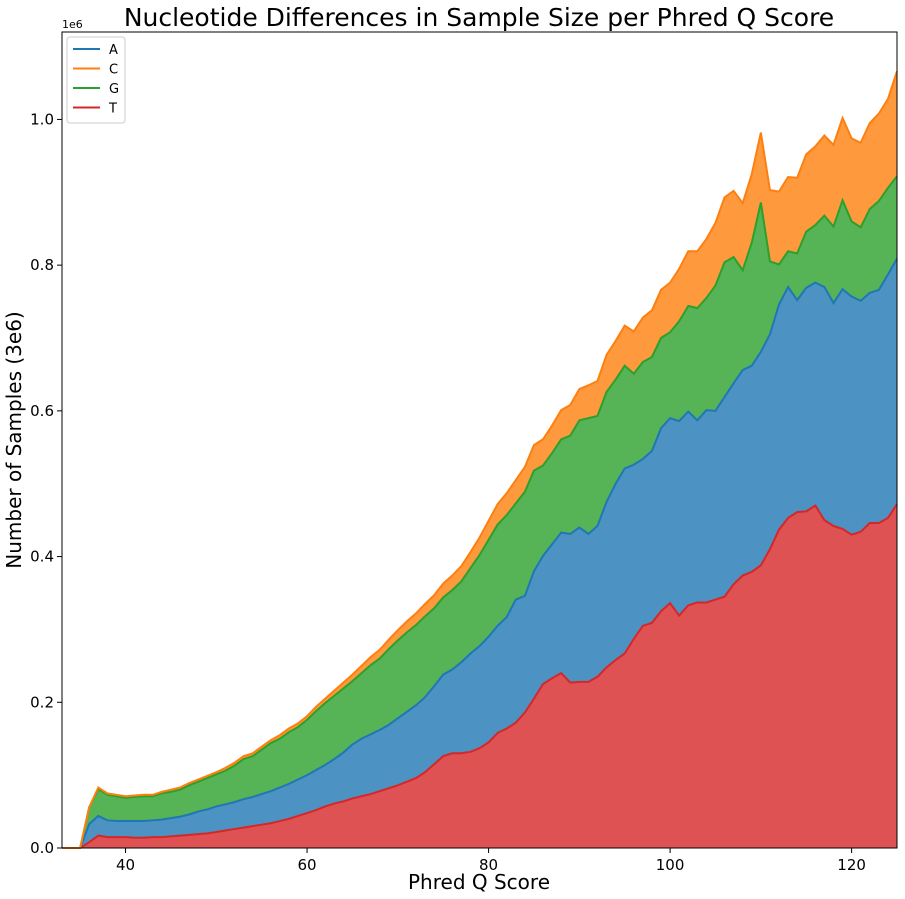 Image resolution: width=905 pixels, height=899 pixels. What do you see at coordinates (113, 70) in the screenshot?
I see `legend-label-c: C` at bounding box center [113, 70].